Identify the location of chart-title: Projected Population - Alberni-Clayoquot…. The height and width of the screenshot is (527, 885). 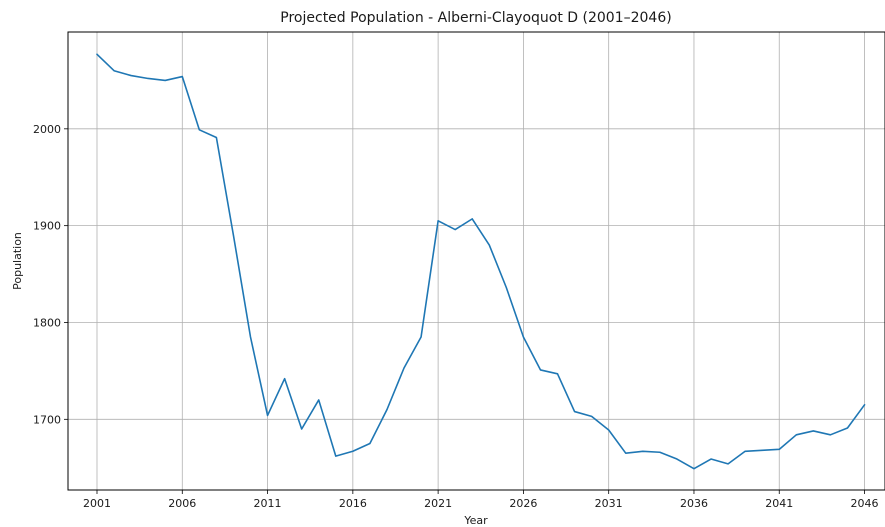
(475, 18).